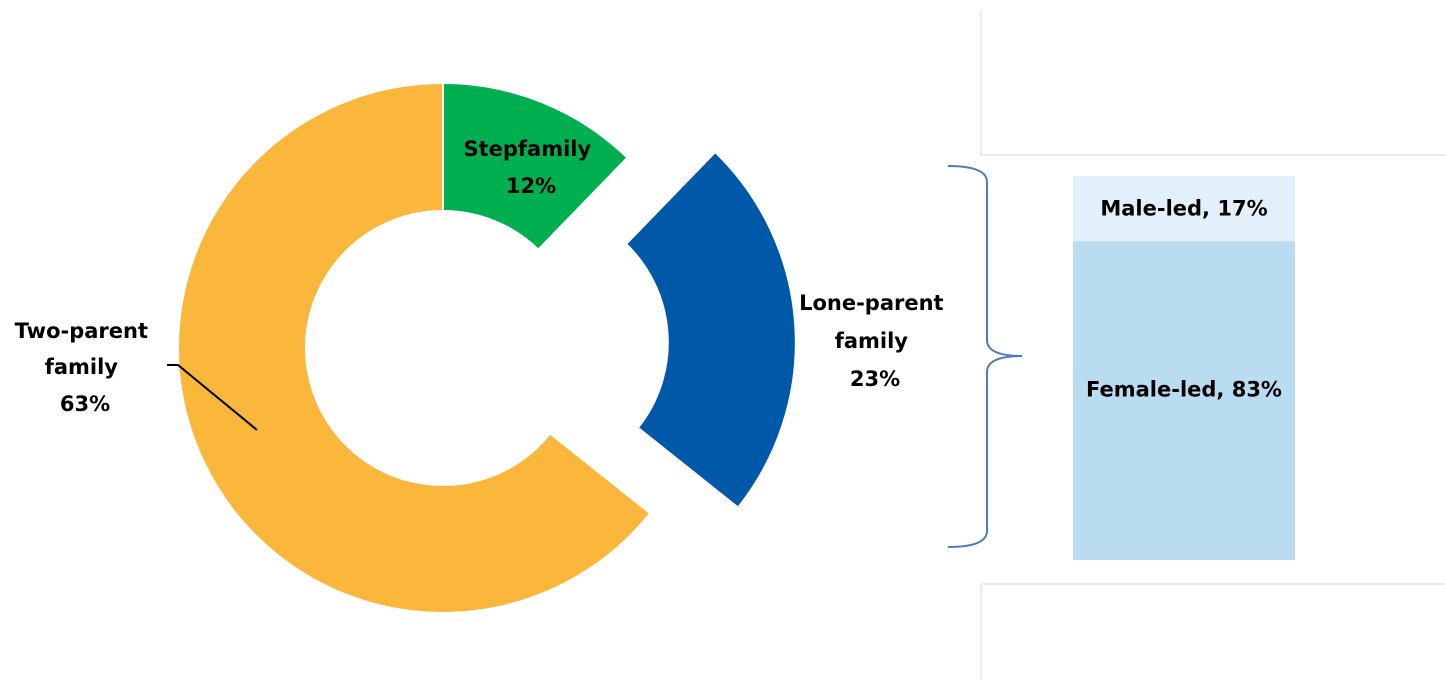 This screenshot has width=1446, height=680. Describe the element at coordinates (710, 329) in the screenshot. I see `slice-lone-parent-family` at that location.